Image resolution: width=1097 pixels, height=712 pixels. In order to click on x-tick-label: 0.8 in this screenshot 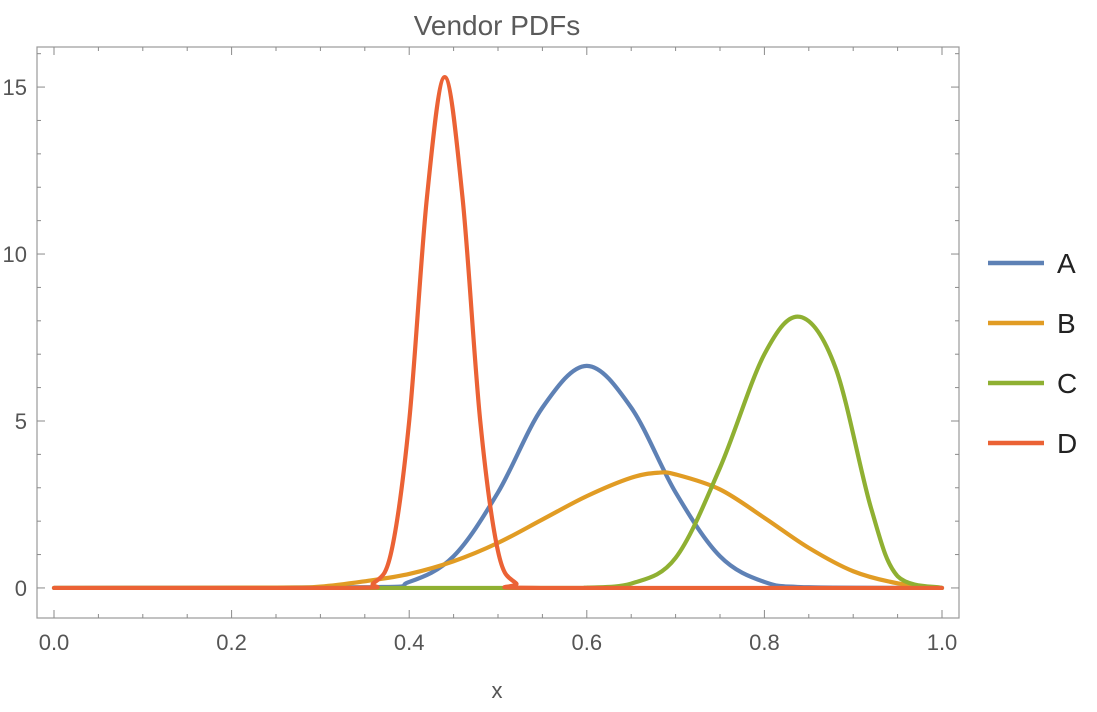, I will do `click(764, 642)`.